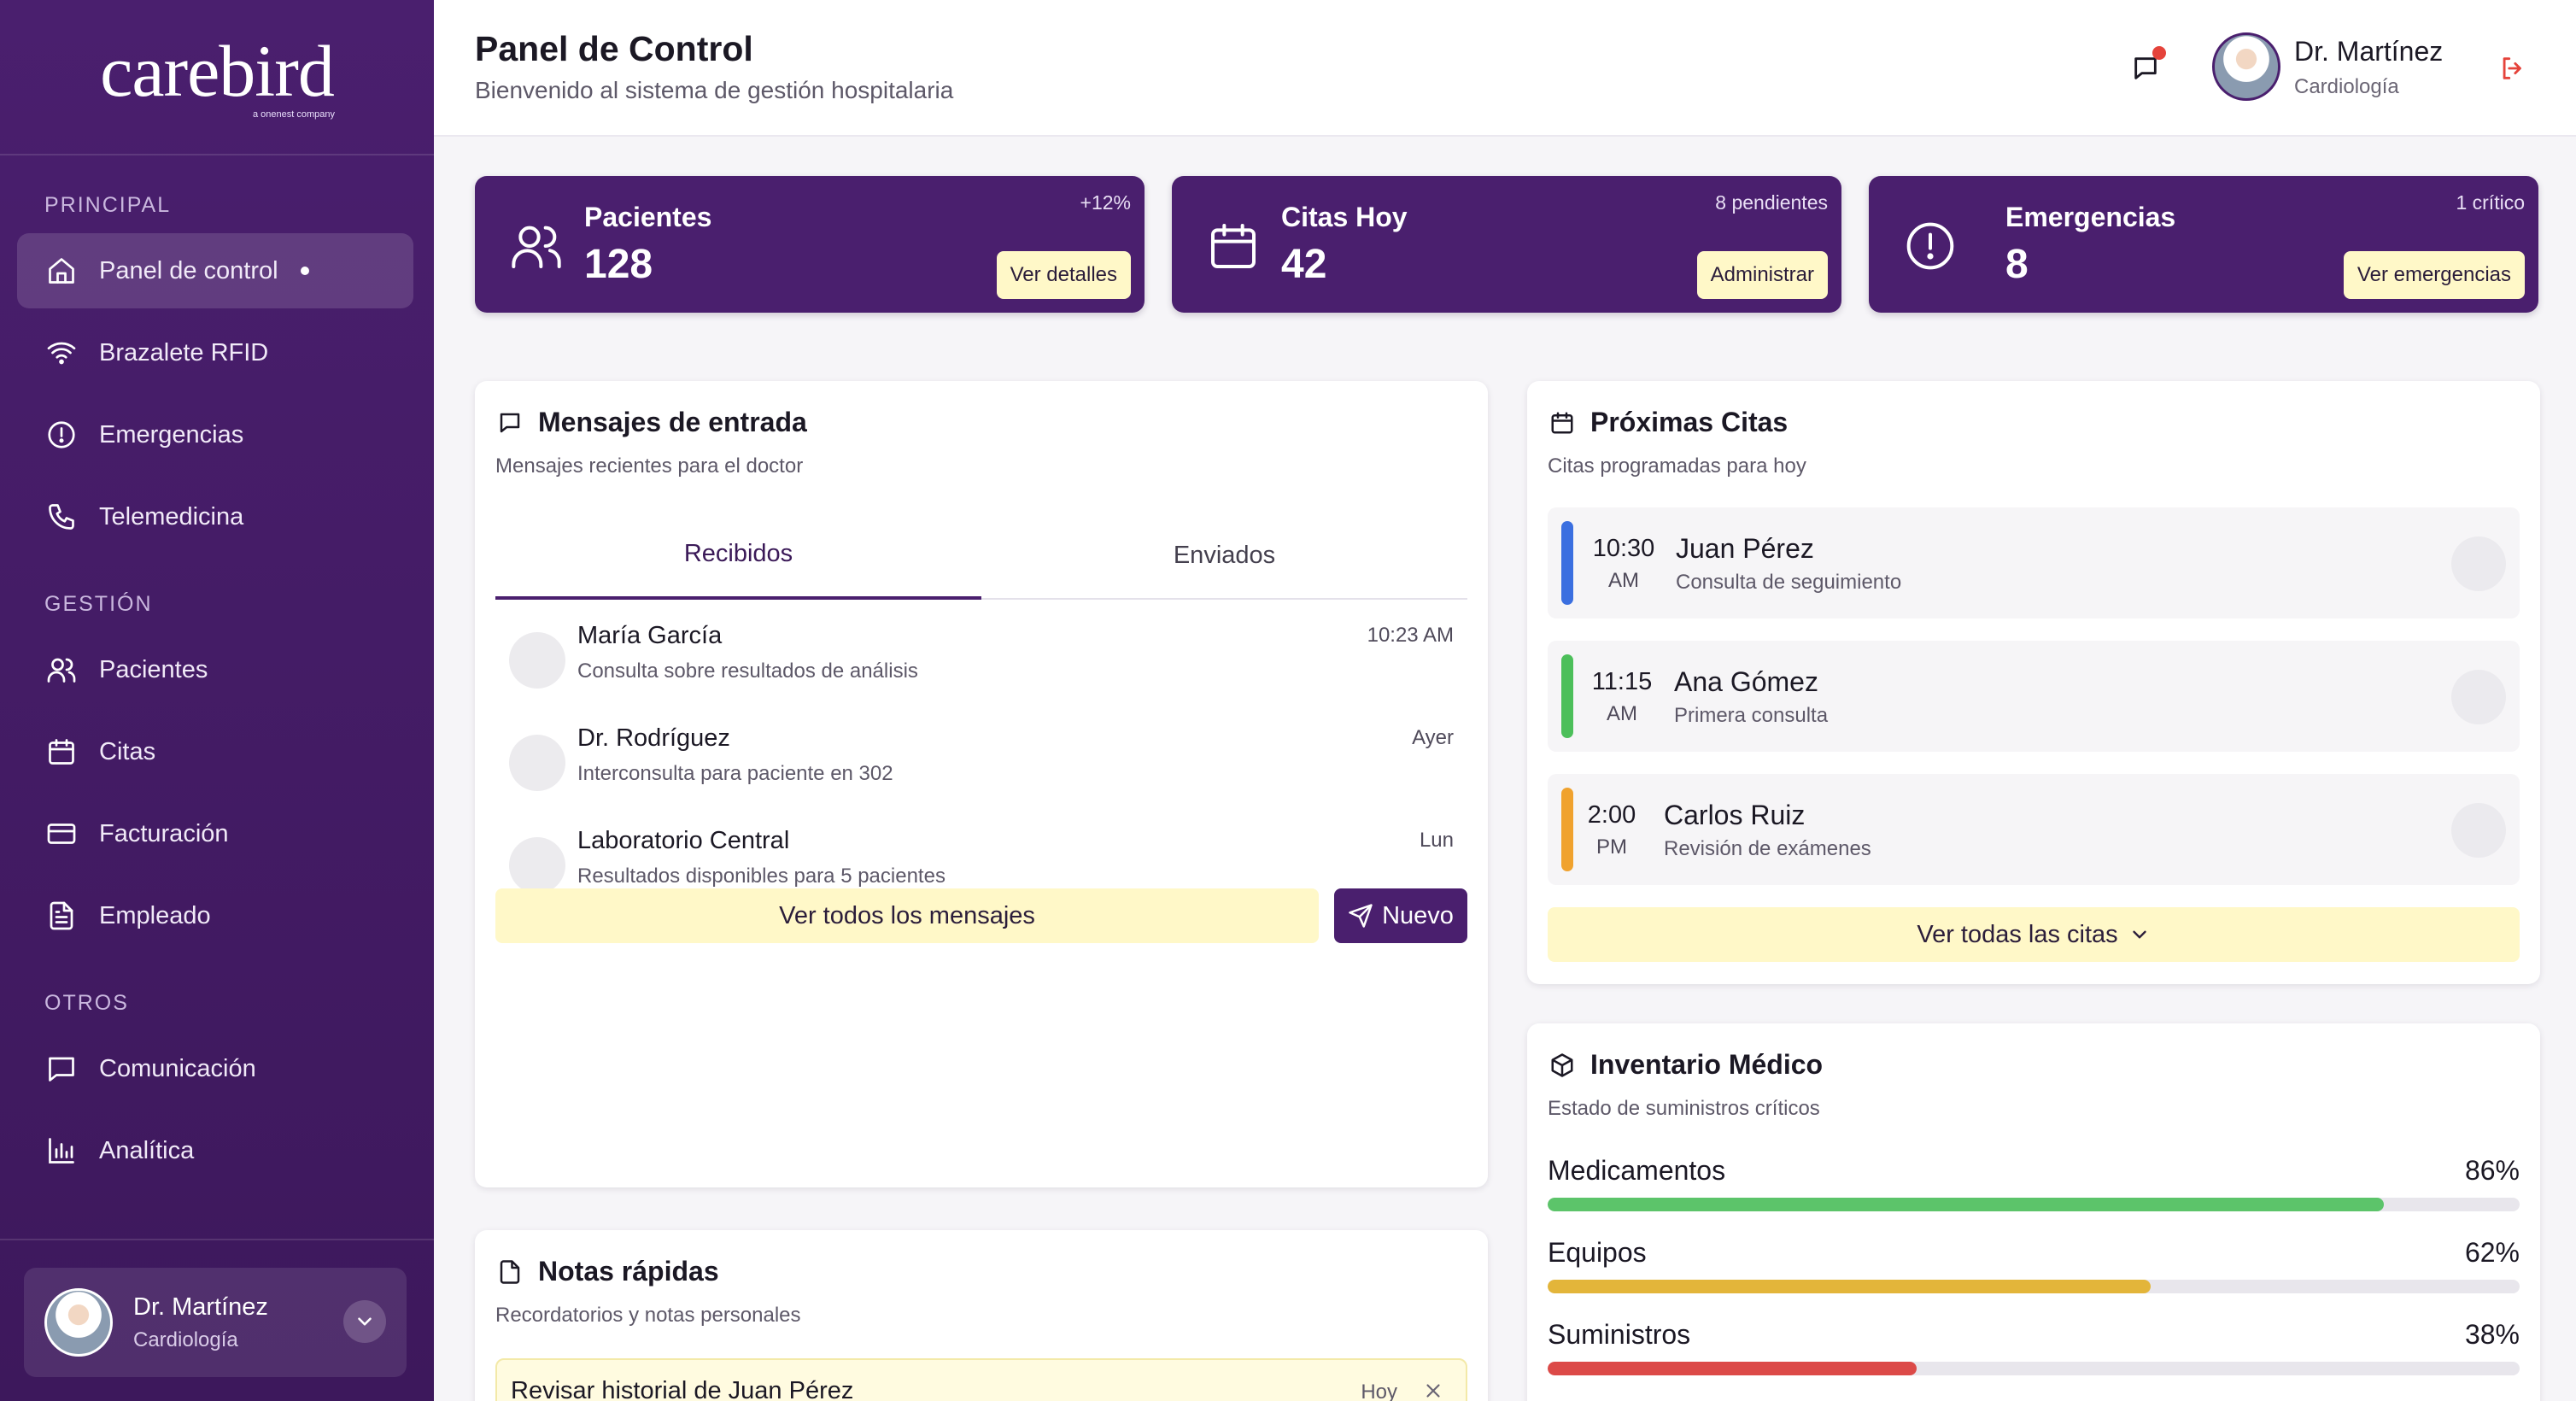 This screenshot has height=1401, width=2576. I want to click on sidebar-item-comunicacion: Comunicación, so click(215, 1068).